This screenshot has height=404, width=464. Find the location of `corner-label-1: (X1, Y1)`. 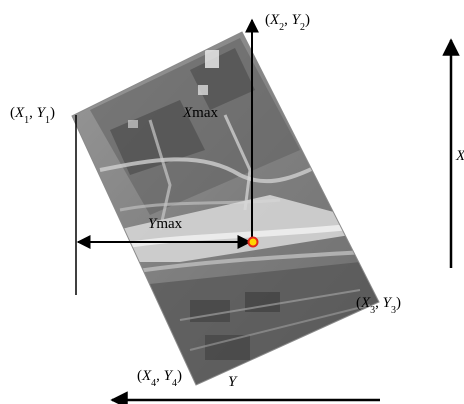

corner-label-1: (X1, Y1) is located at coordinates (32, 115).